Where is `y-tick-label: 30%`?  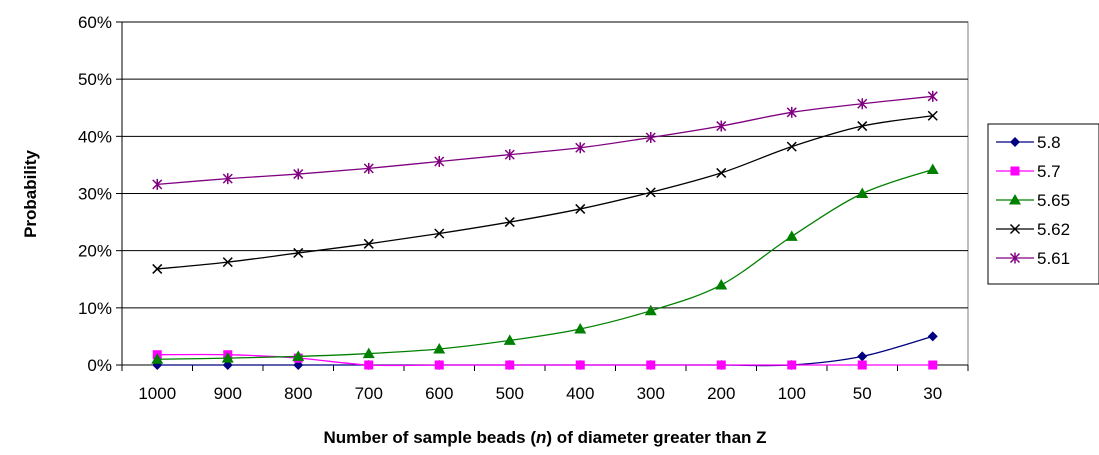
y-tick-label: 30% is located at coordinates (95, 194).